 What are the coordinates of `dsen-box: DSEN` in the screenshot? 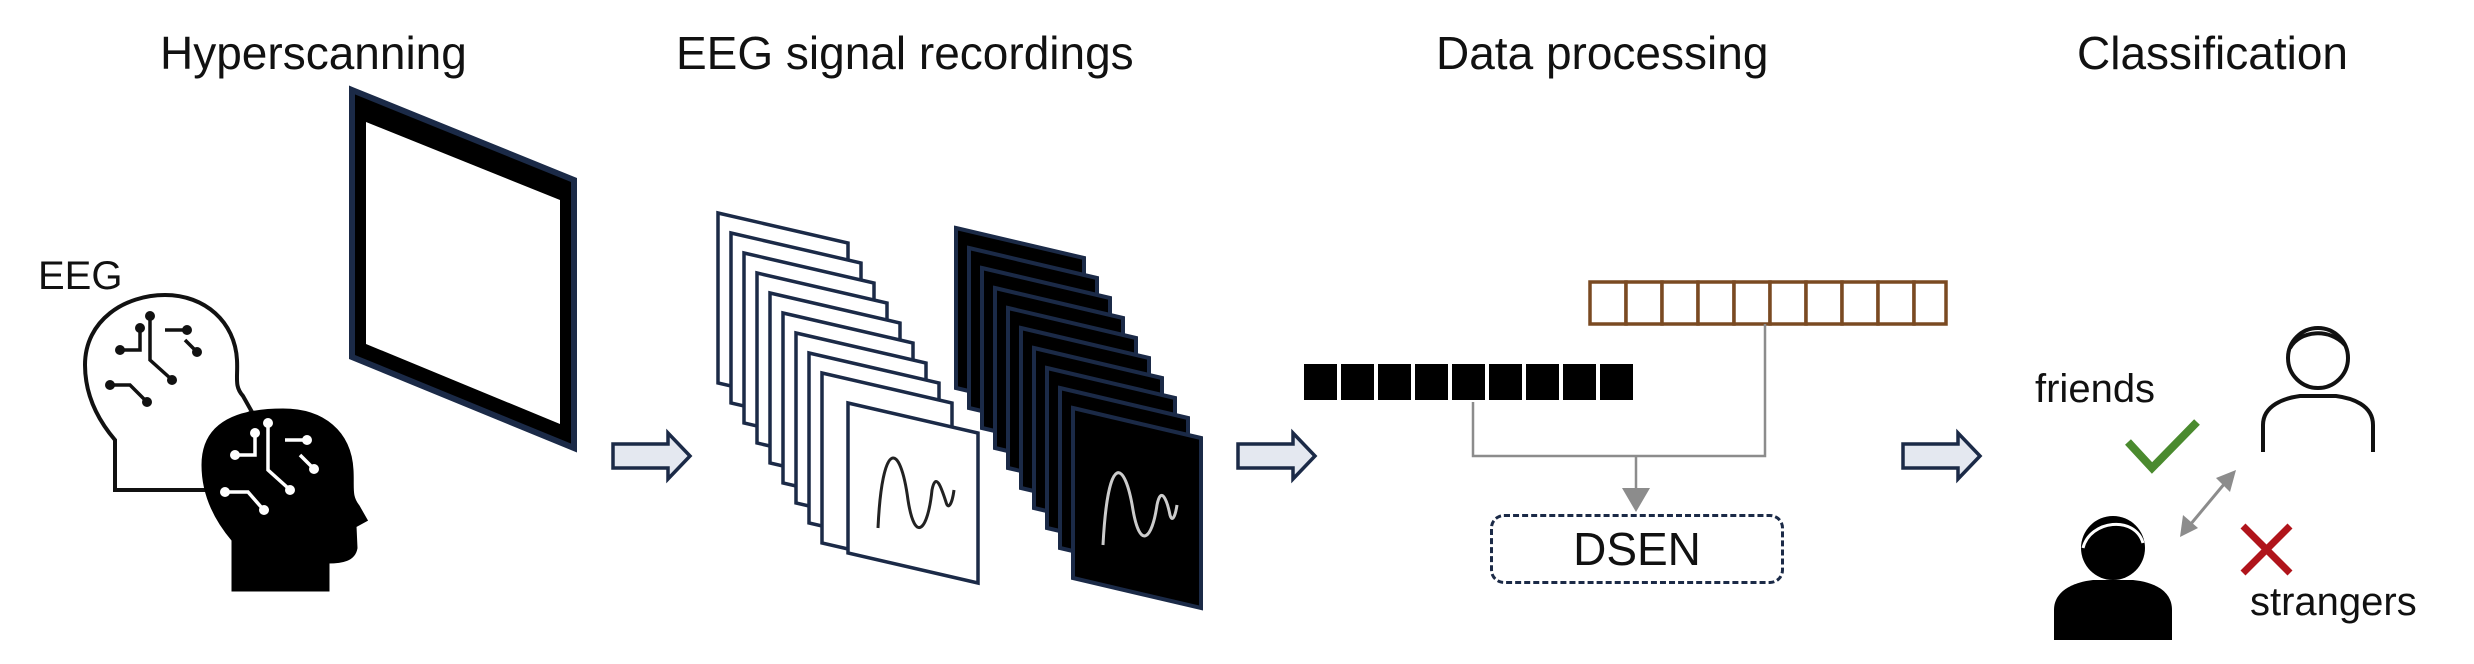 It's located at (1637, 549).